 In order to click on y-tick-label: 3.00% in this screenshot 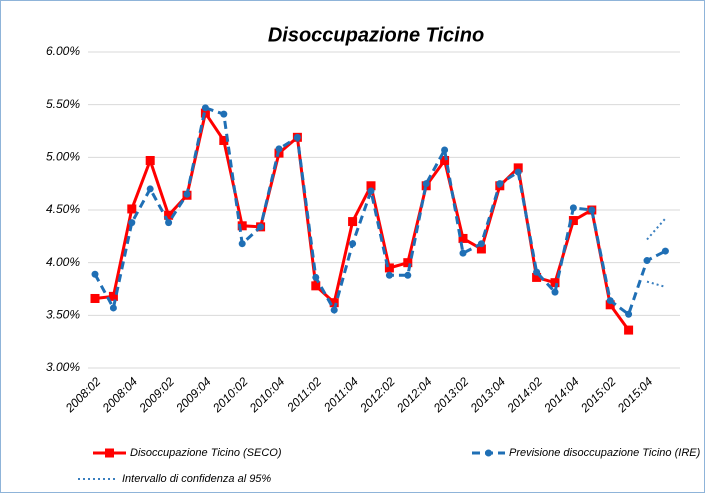, I will do `click(63, 367)`.